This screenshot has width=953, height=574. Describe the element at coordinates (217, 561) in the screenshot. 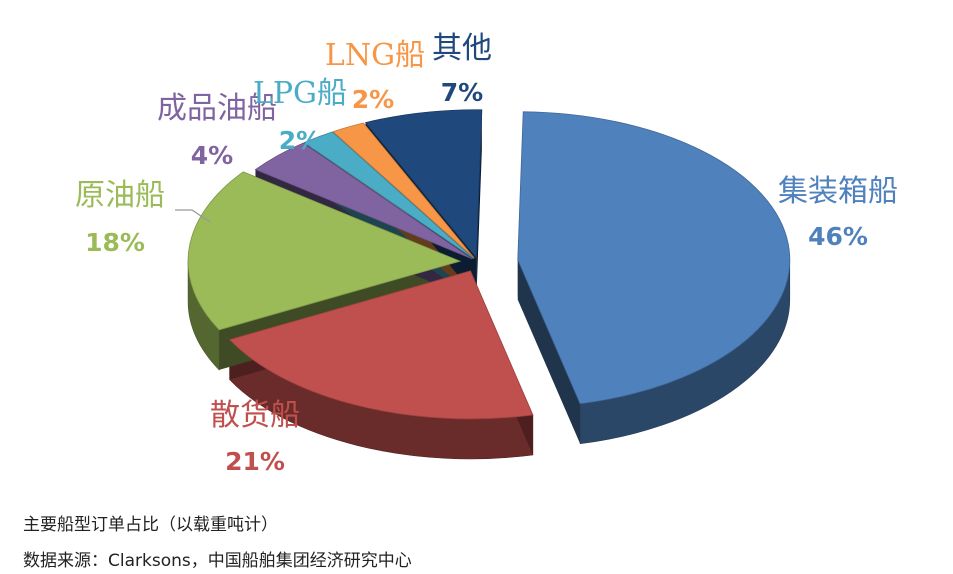

I see `chart-caption-source: 数据来源：Clarksons，中国船舶集团经济研究中心` at that location.